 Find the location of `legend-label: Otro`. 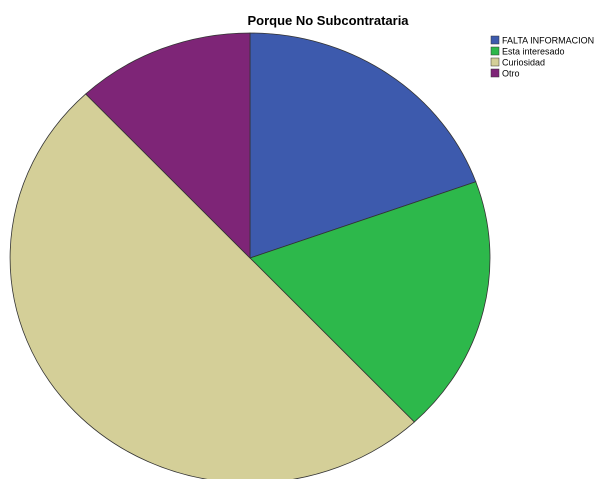

legend-label: Otro is located at coordinates (511, 74).